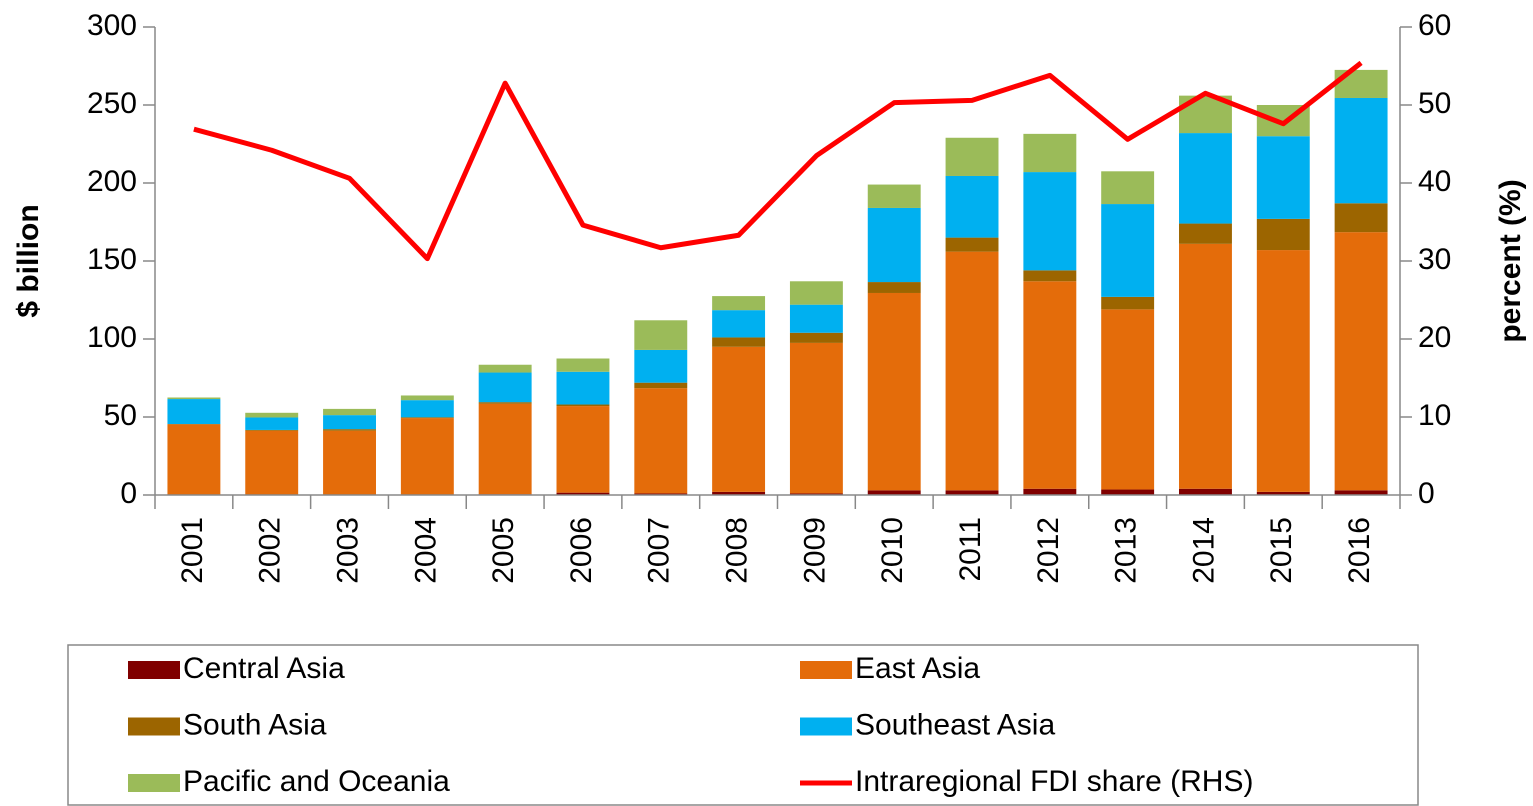 This screenshot has height=806, width=1533. Describe the element at coordinates (1359, 550) in the screenshot. I see `x-tick-label: 2016` at that location.